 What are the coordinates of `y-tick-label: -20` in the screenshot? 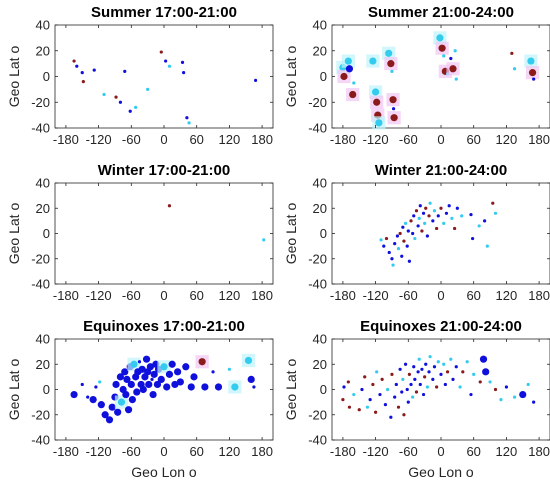 It's located at (40, 102).